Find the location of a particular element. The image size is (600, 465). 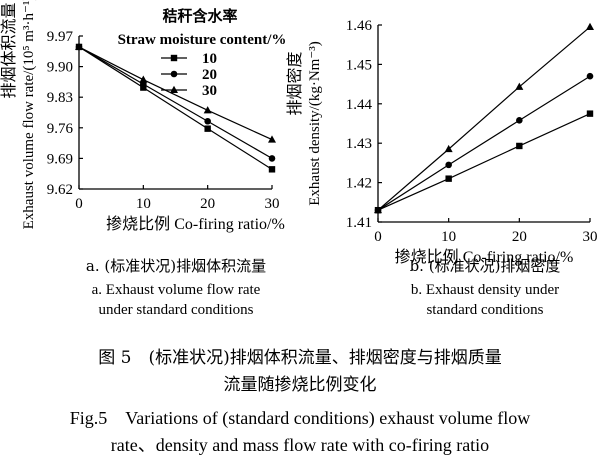

subcaption-zh-b: b. (标准状况)排烟密度 is located at coordinates (485, 266).